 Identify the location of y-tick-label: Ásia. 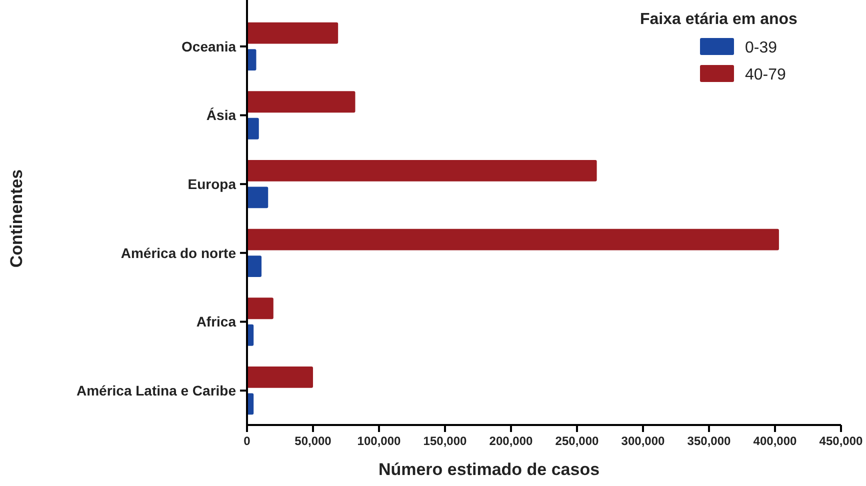
(221, 115).